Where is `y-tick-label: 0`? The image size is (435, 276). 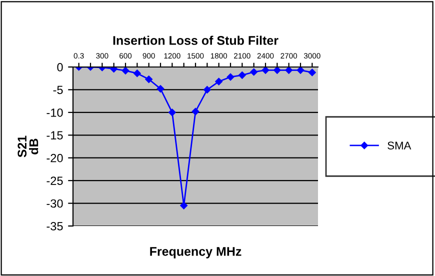 y-tick-label: 0 is located at coordinates (60, 67).